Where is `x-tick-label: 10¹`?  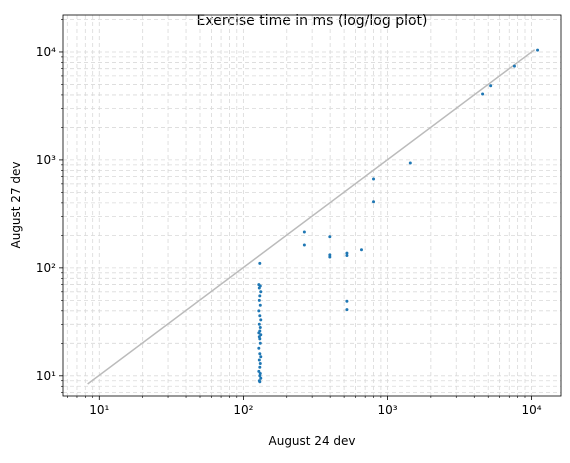 x-tick-label: 10¹ is located at coordinates (99, 410).